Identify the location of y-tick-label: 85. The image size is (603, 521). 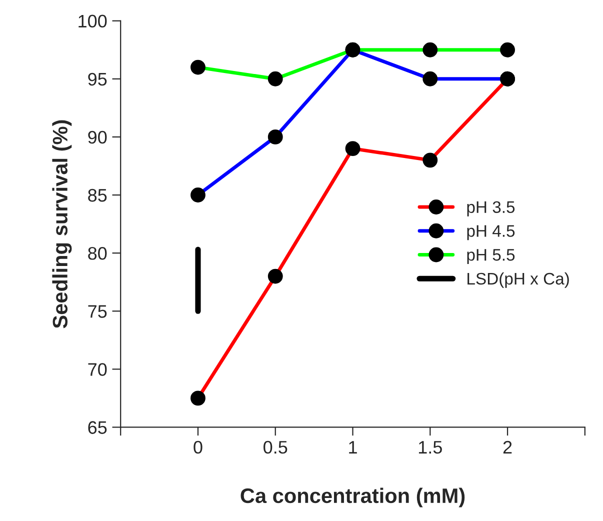
(97, 195).